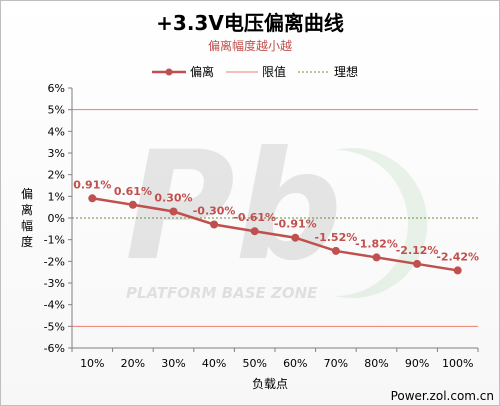 This screenshot has height=406, width=500. Describe the element at coordinates (56, 196) in the screenshot. I see `y-tick-label: 1%` at that location.